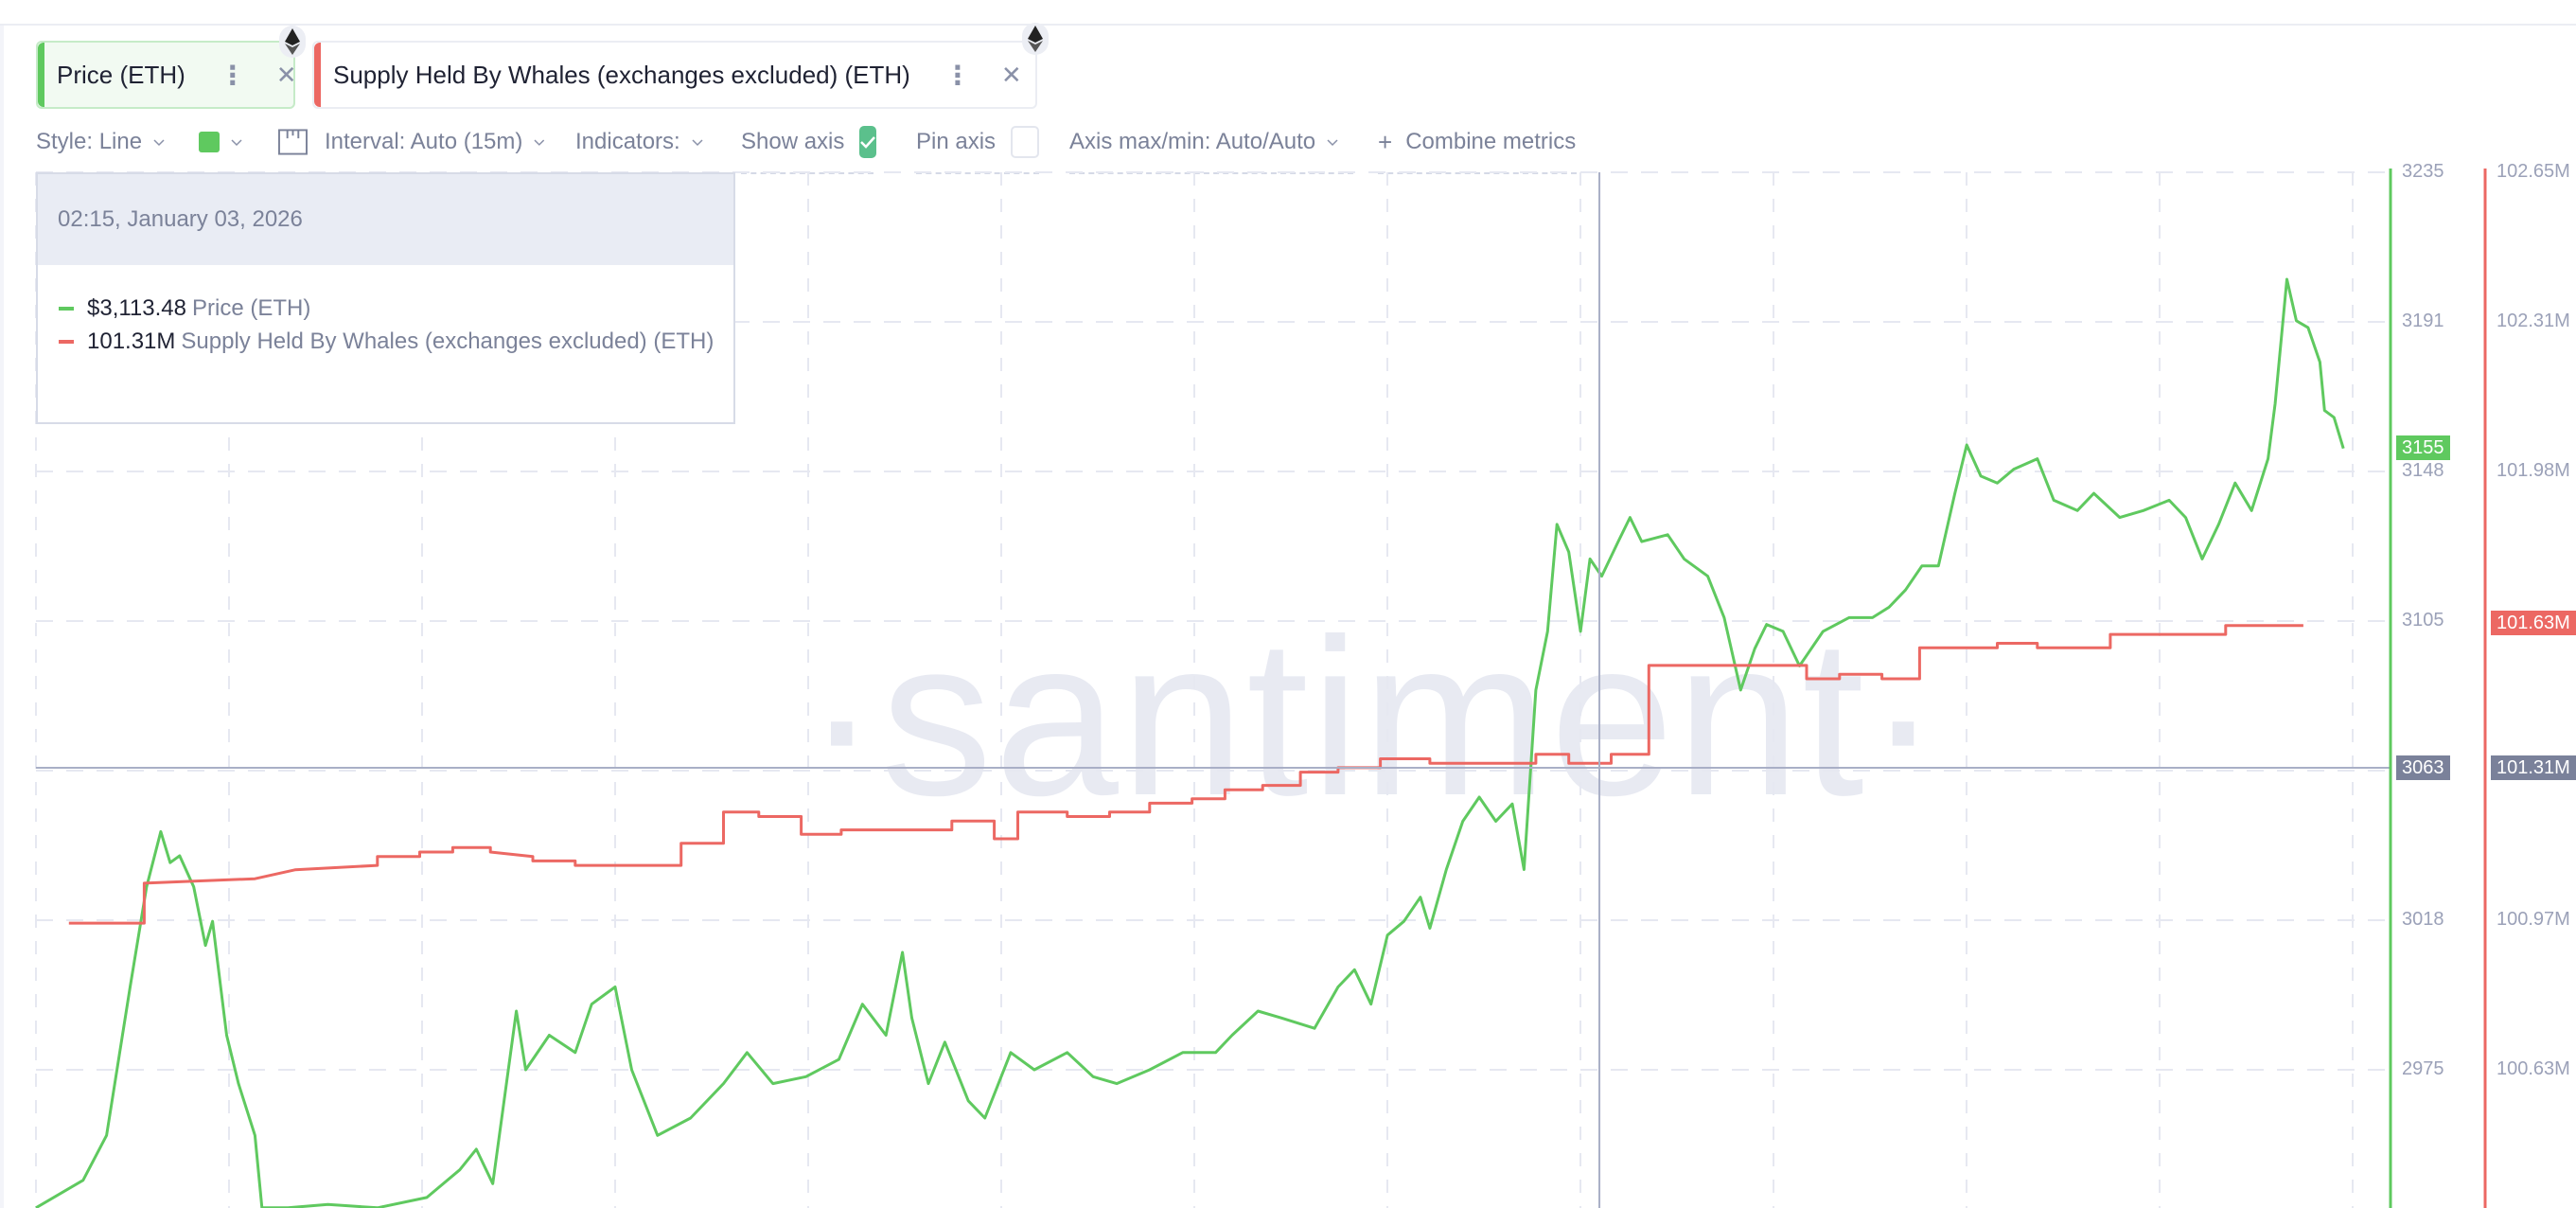 Image resolution: width=2576 pixels, height=1208 pixels. What do you see at coordinates (956, 141) in the screenshot?
I see `pin-axis-label: Pin axis` at bounding box center [956, 141].